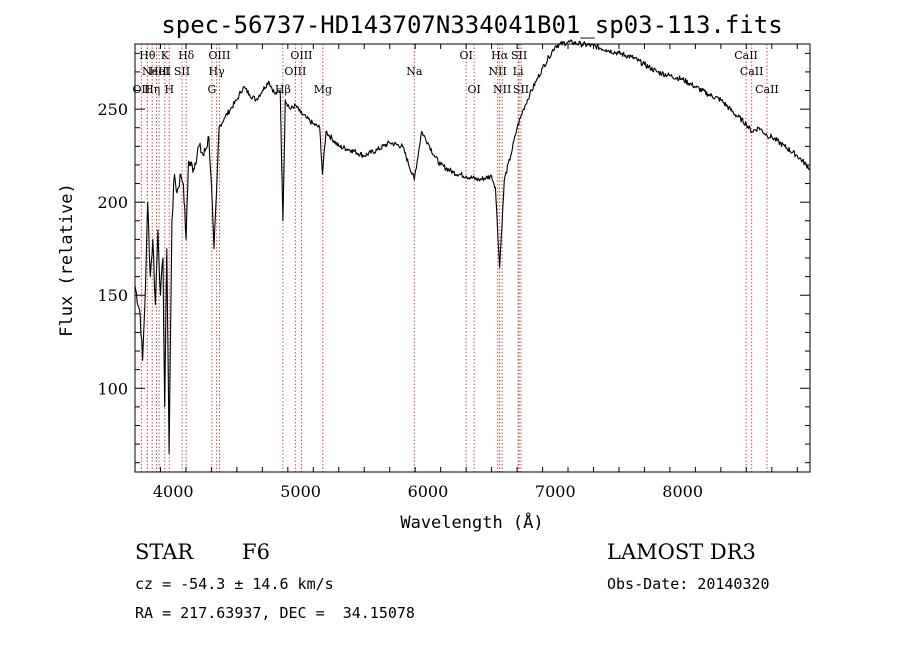 This screenshot has height=649, width=900. What do you see at coordinates (112, 295) in the screenshot?
I see `y-tick-label: 150` at bounding box center [112, 295].